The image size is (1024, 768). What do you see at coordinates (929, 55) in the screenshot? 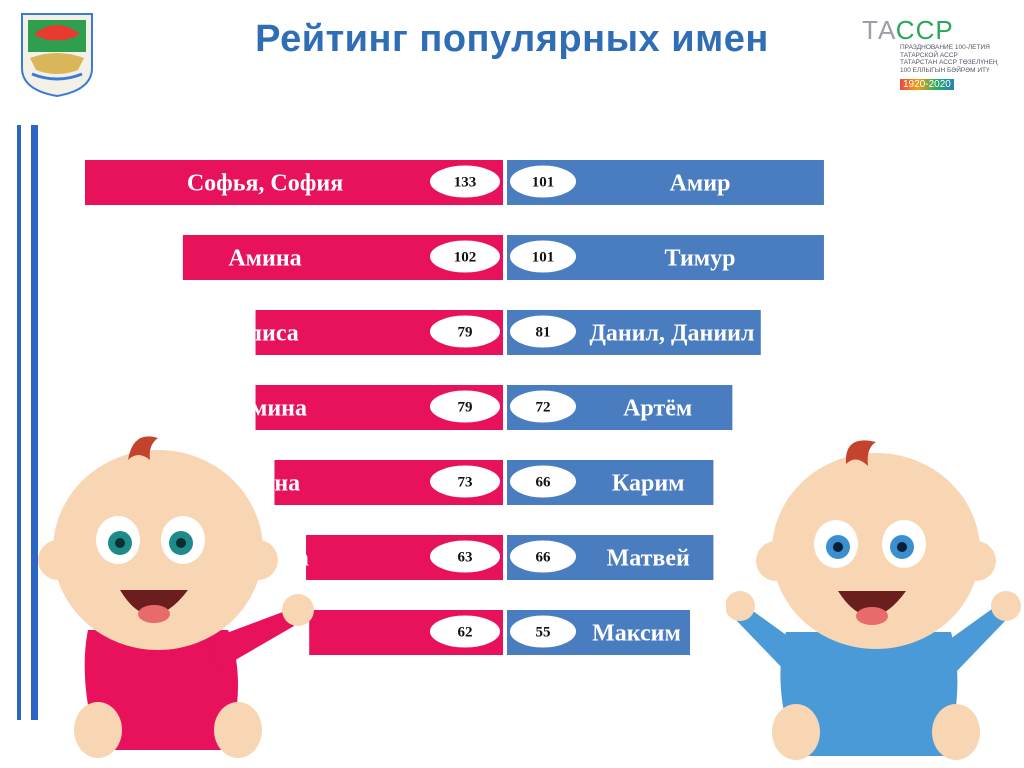
I see `logo-caption-2: ТАТАРСКОЙ АССР` at bounding box center [929, 55].